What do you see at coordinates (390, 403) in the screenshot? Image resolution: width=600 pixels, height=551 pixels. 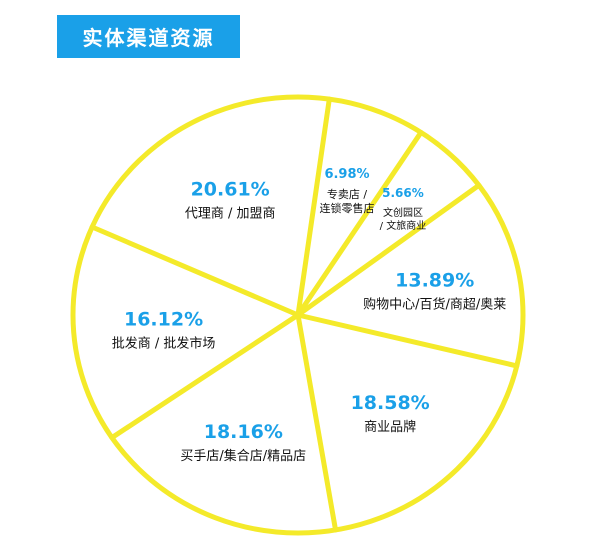 I see `slice-value-label: 18.58%` at bounding box center [390, 403].